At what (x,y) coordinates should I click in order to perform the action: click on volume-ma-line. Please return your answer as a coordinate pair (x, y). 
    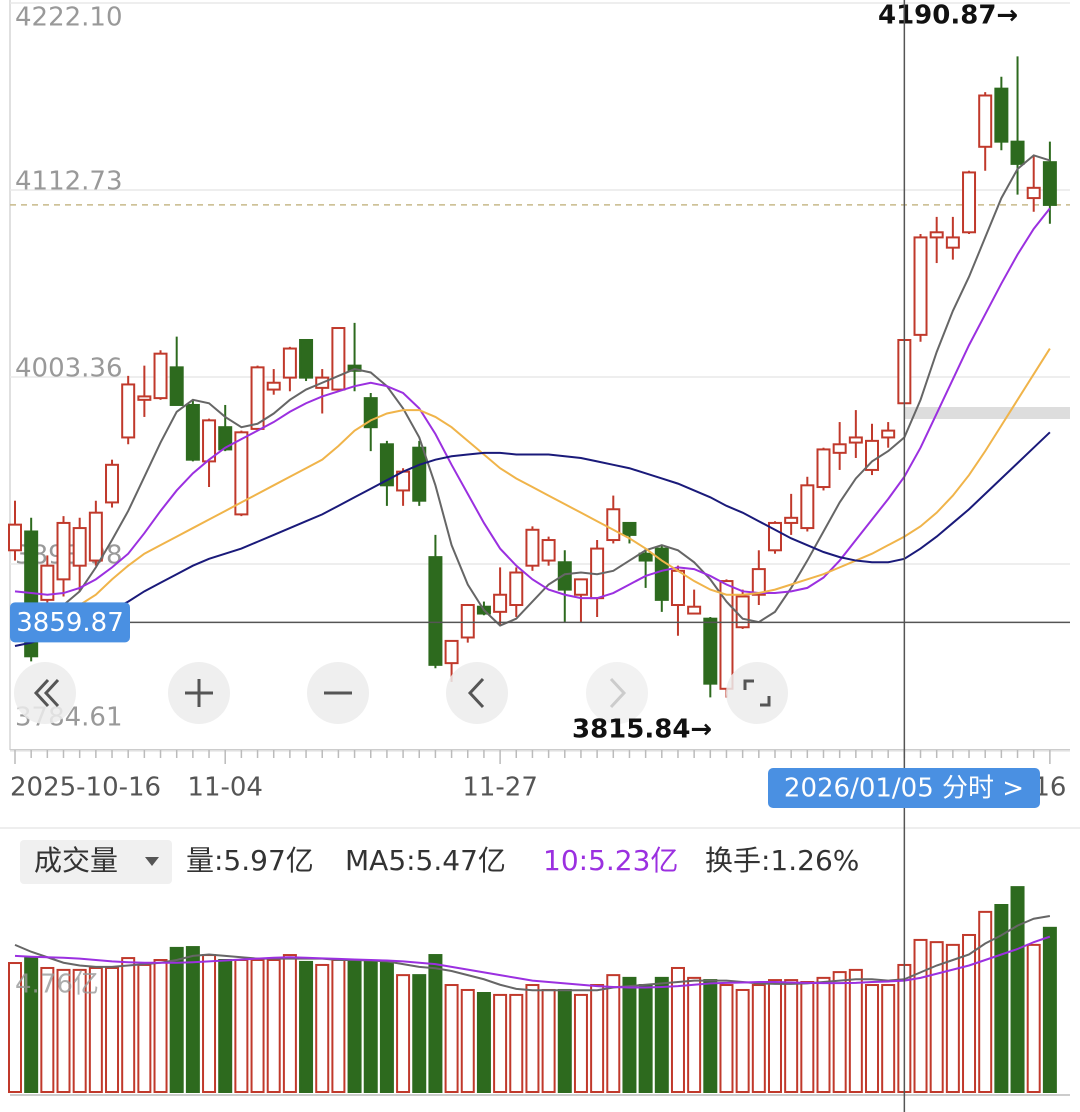
    Looking at the image, I should click on (532, 953).